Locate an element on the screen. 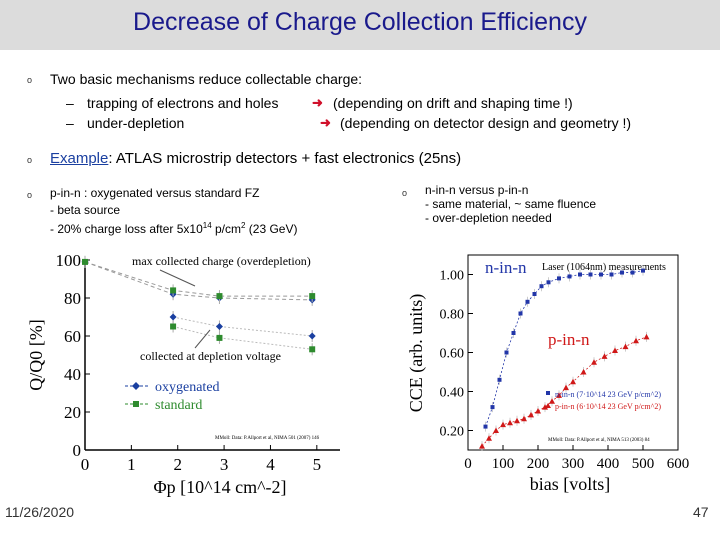 The height and width of the screenshot is (540, 720). y-tick-label: 20 is located at coordinates (72, 412).